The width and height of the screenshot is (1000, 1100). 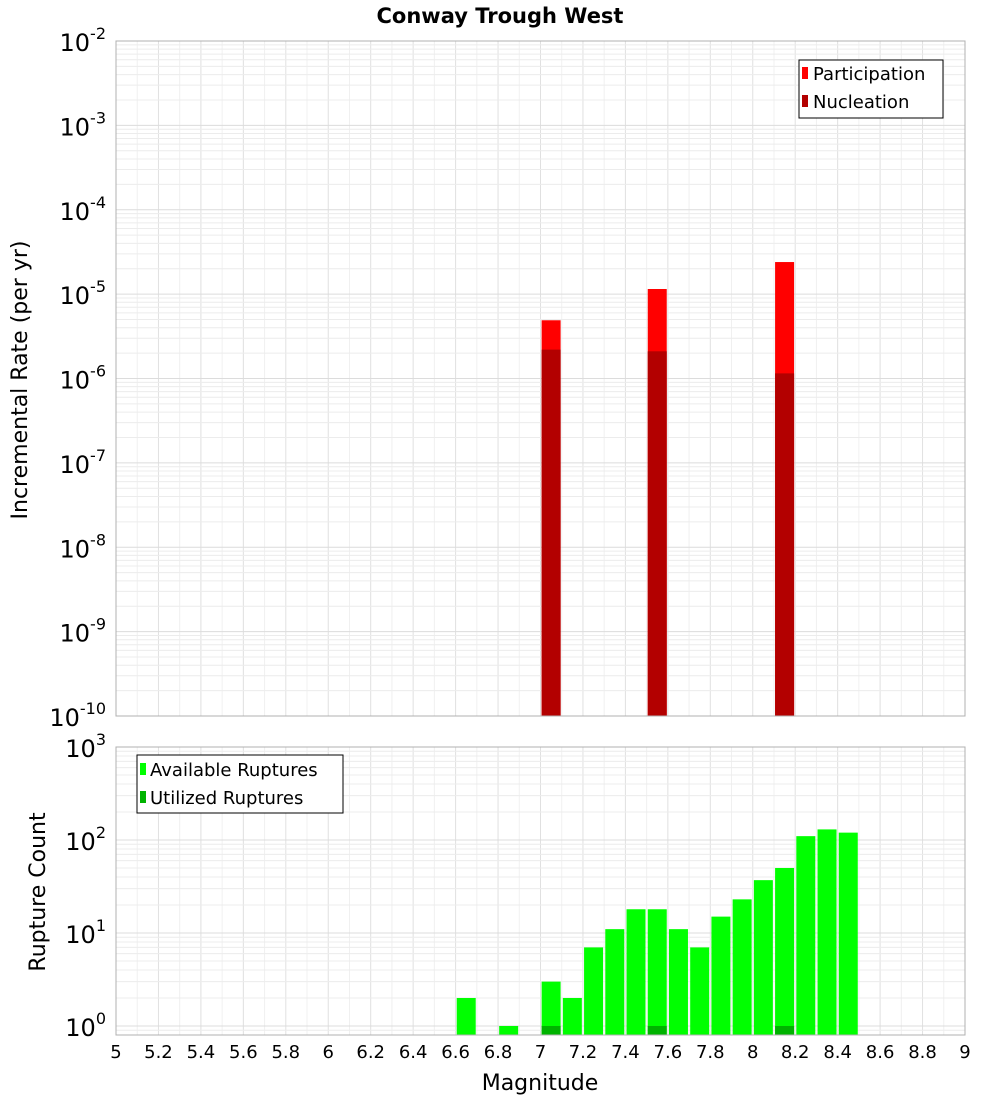 I want to click on top-y-axis-label: Incremental Rate (per yr), so click(x=20, y=380).